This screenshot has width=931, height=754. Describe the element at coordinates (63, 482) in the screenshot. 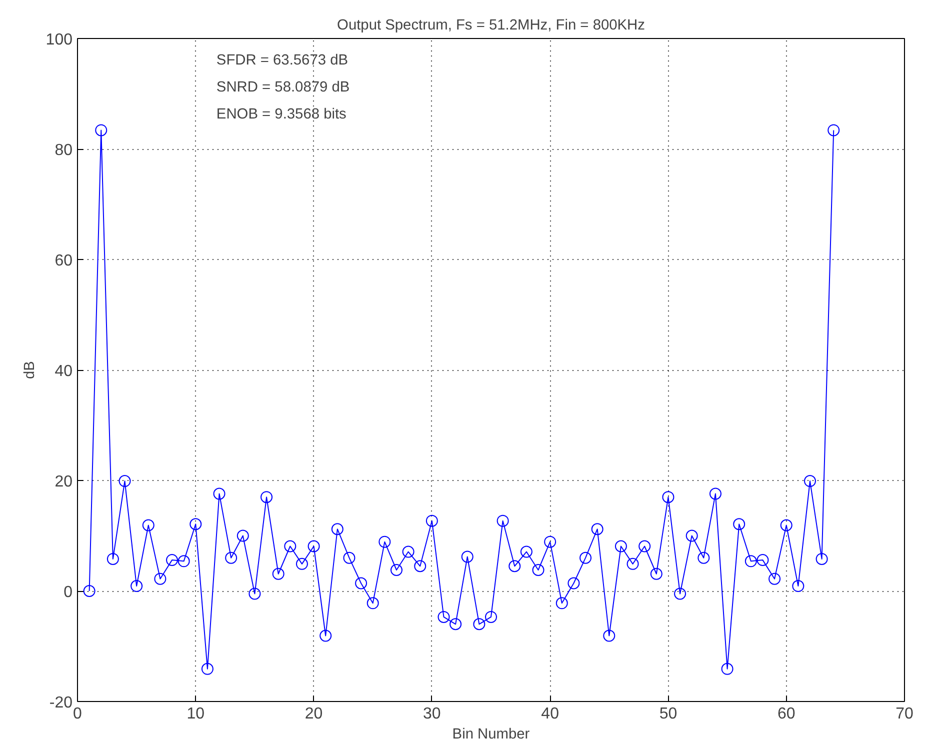

I see `y-tick-label: 20` at that location.